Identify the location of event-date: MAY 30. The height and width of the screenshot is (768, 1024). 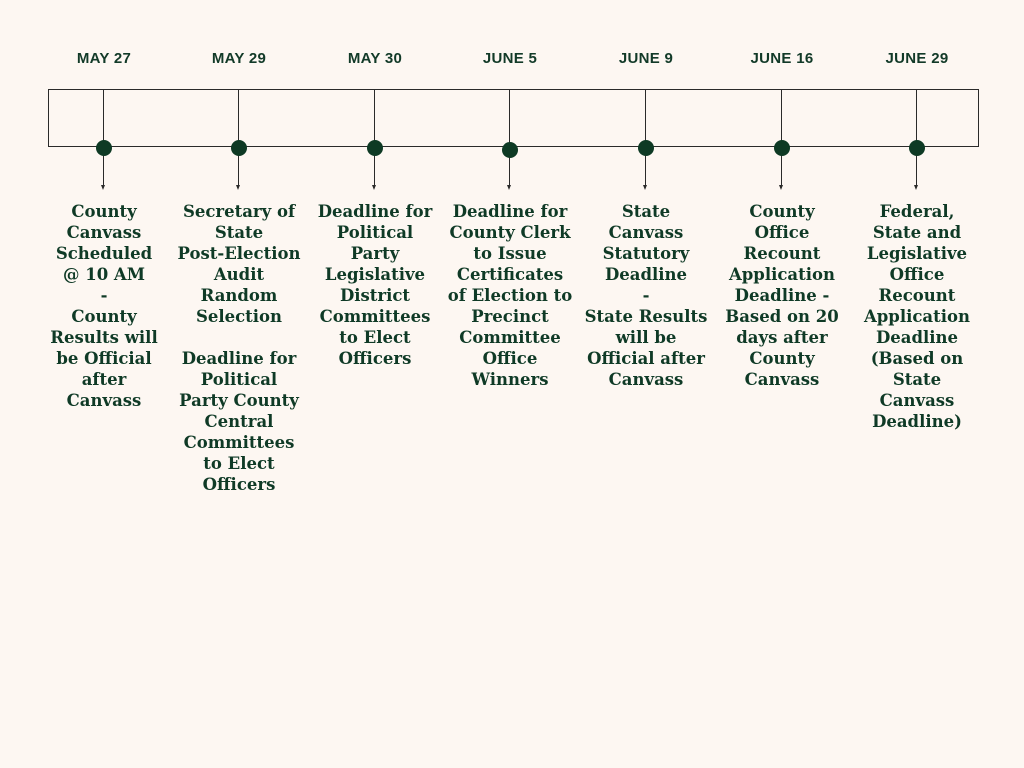
(375, 58).